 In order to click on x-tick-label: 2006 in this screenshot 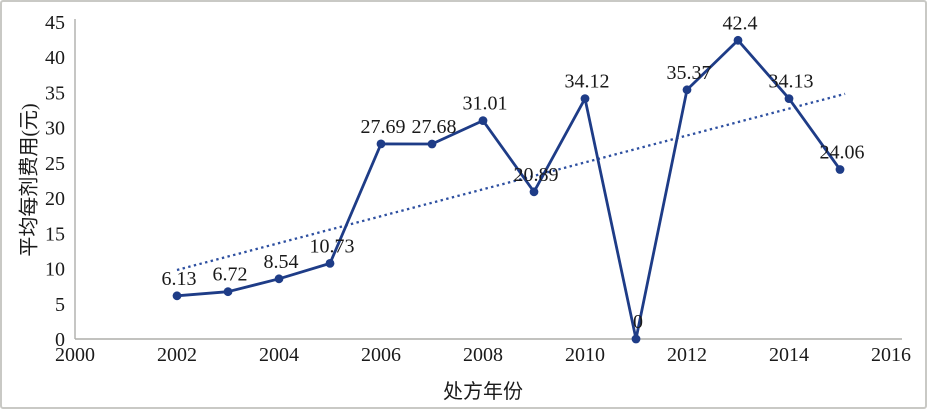, I will do `click(381, 355)`.